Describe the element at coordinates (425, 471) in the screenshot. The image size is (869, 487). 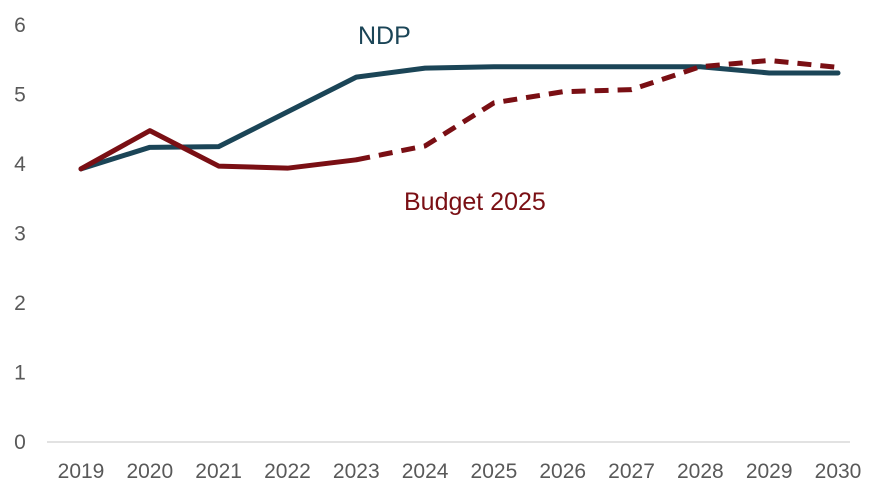
I see `x-tick-label: 2024` at that location.